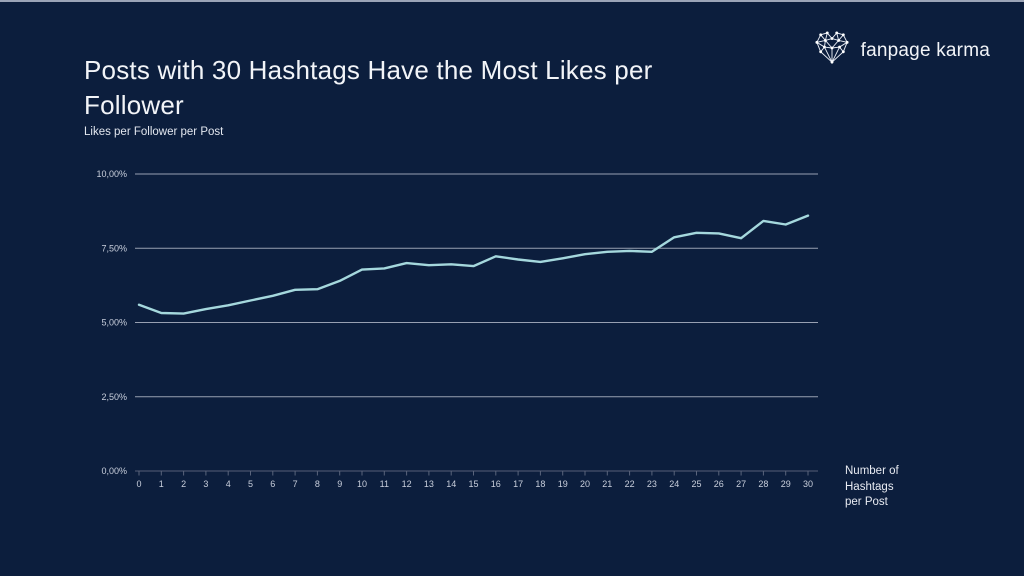  Describe the element at coordinates (585, 484) in the screenshot. I see `x-tick-label: 20` at that location.